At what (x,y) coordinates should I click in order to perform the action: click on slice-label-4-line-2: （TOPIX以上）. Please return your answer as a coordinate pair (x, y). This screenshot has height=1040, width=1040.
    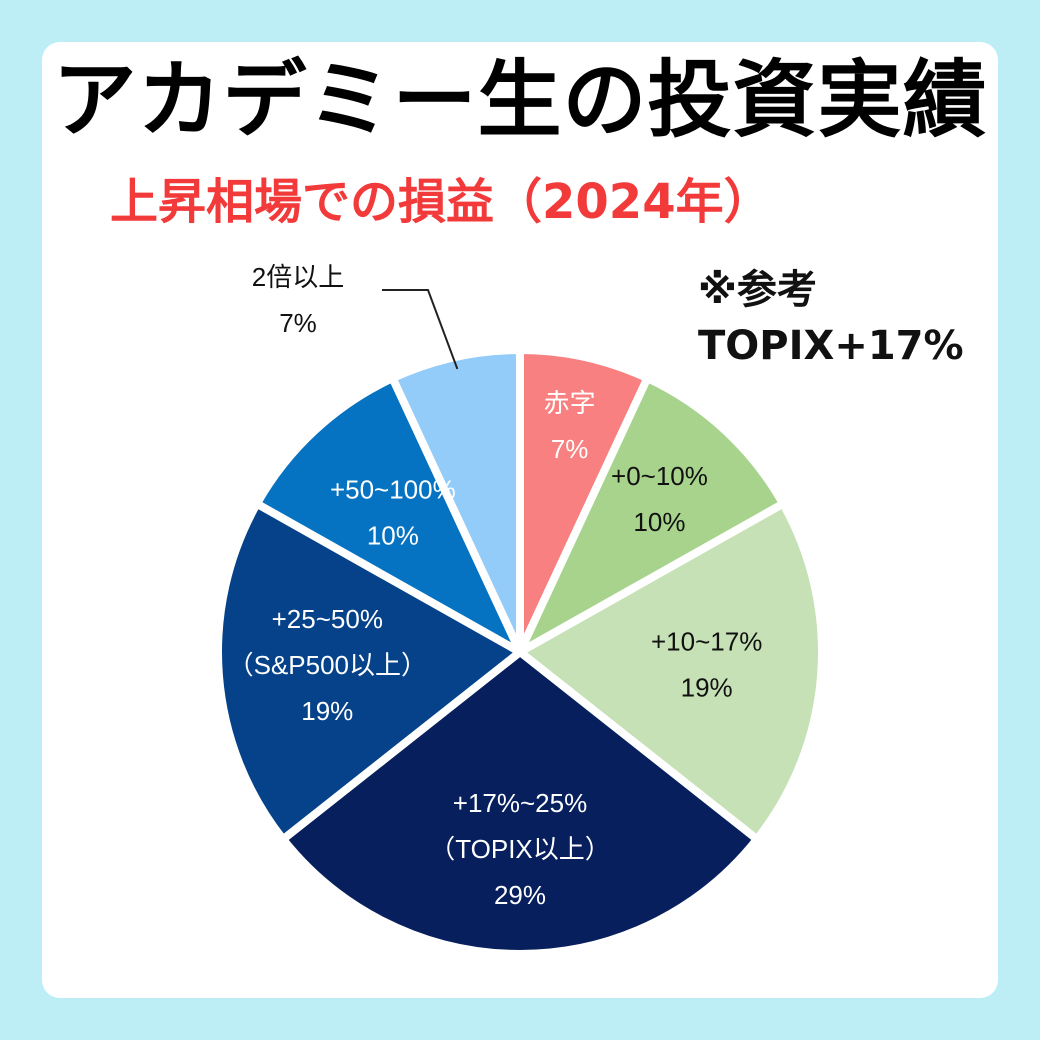
    Looking at the image, I should click on (520, 849).